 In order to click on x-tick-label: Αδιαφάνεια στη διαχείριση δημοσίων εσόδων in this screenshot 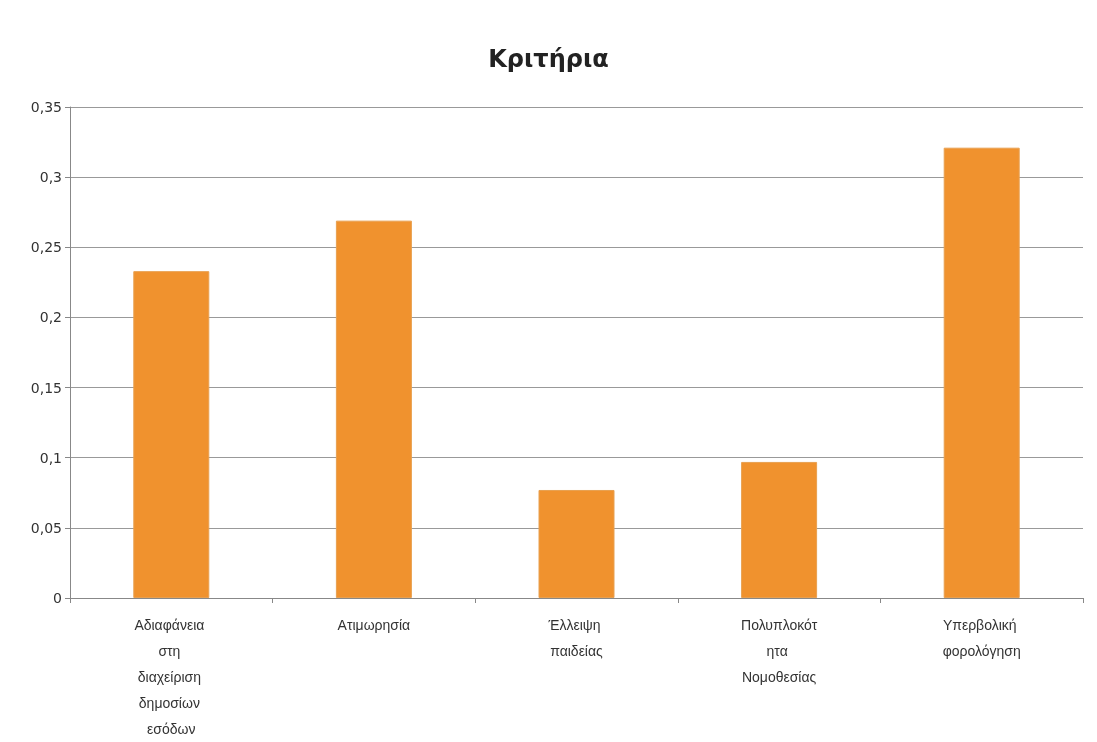, I will do `click(171, 677)`.